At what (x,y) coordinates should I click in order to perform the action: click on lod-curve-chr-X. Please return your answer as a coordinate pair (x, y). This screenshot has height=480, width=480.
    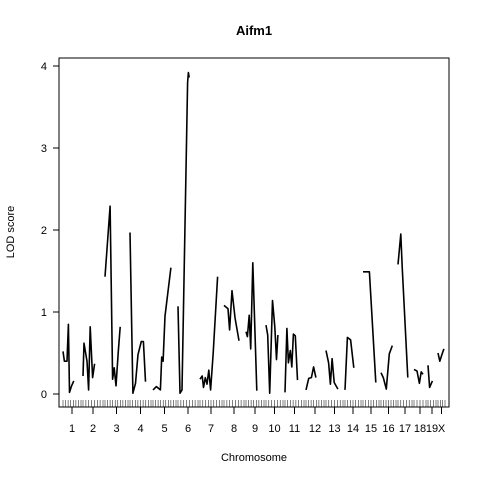
    Looking at the image, I should click on (441, 355).